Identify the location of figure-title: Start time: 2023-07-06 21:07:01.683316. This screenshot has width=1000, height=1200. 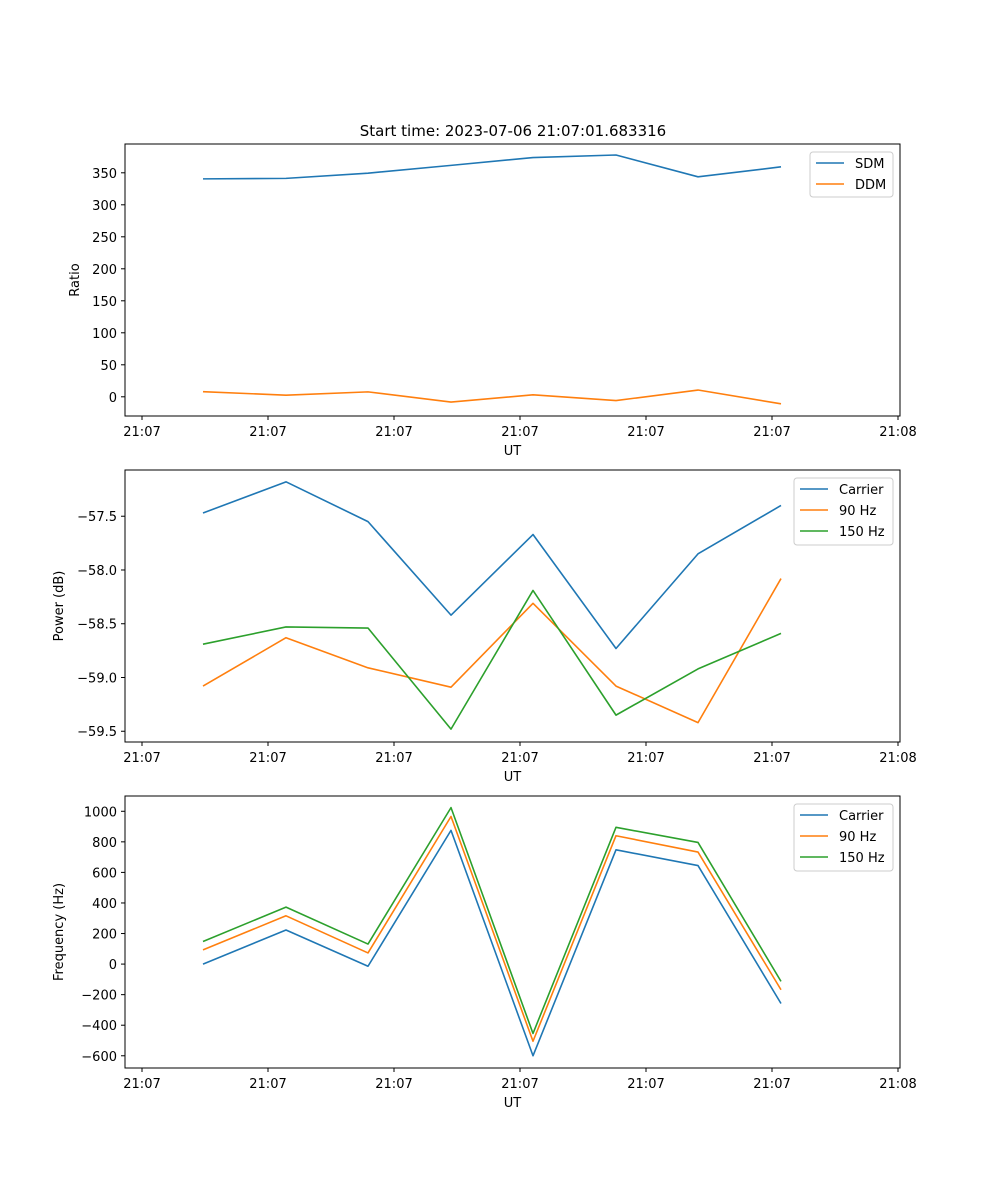
(513, 131).